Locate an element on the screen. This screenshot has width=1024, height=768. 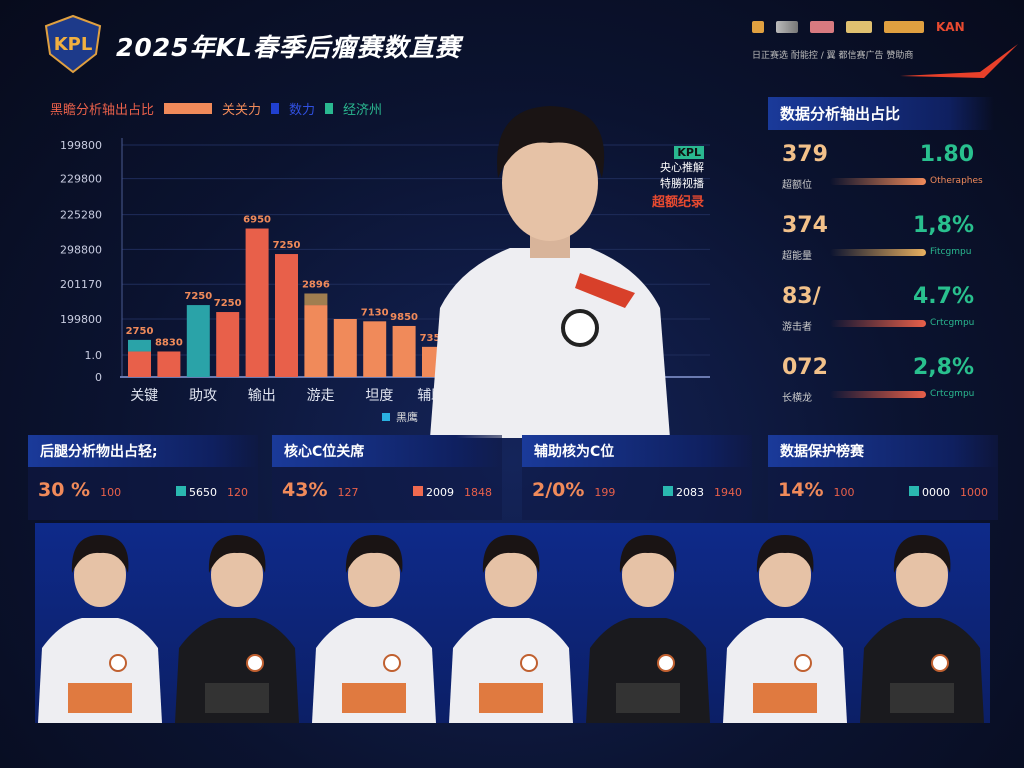
stat-label: 长横龙 is located at coordinates (797, 398).